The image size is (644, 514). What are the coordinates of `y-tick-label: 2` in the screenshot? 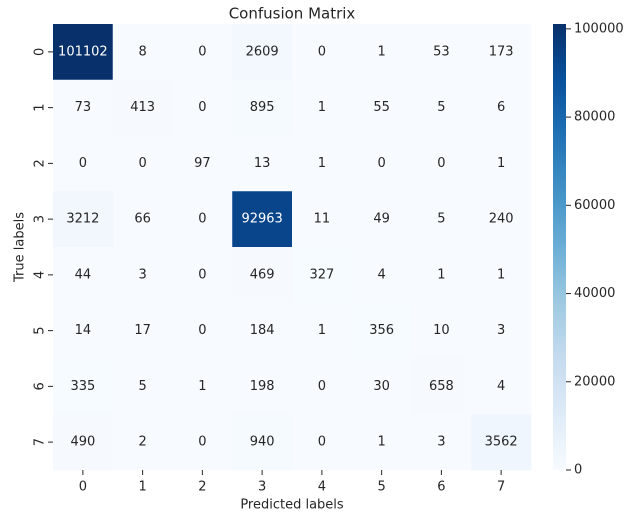 It's located at (40, 163).